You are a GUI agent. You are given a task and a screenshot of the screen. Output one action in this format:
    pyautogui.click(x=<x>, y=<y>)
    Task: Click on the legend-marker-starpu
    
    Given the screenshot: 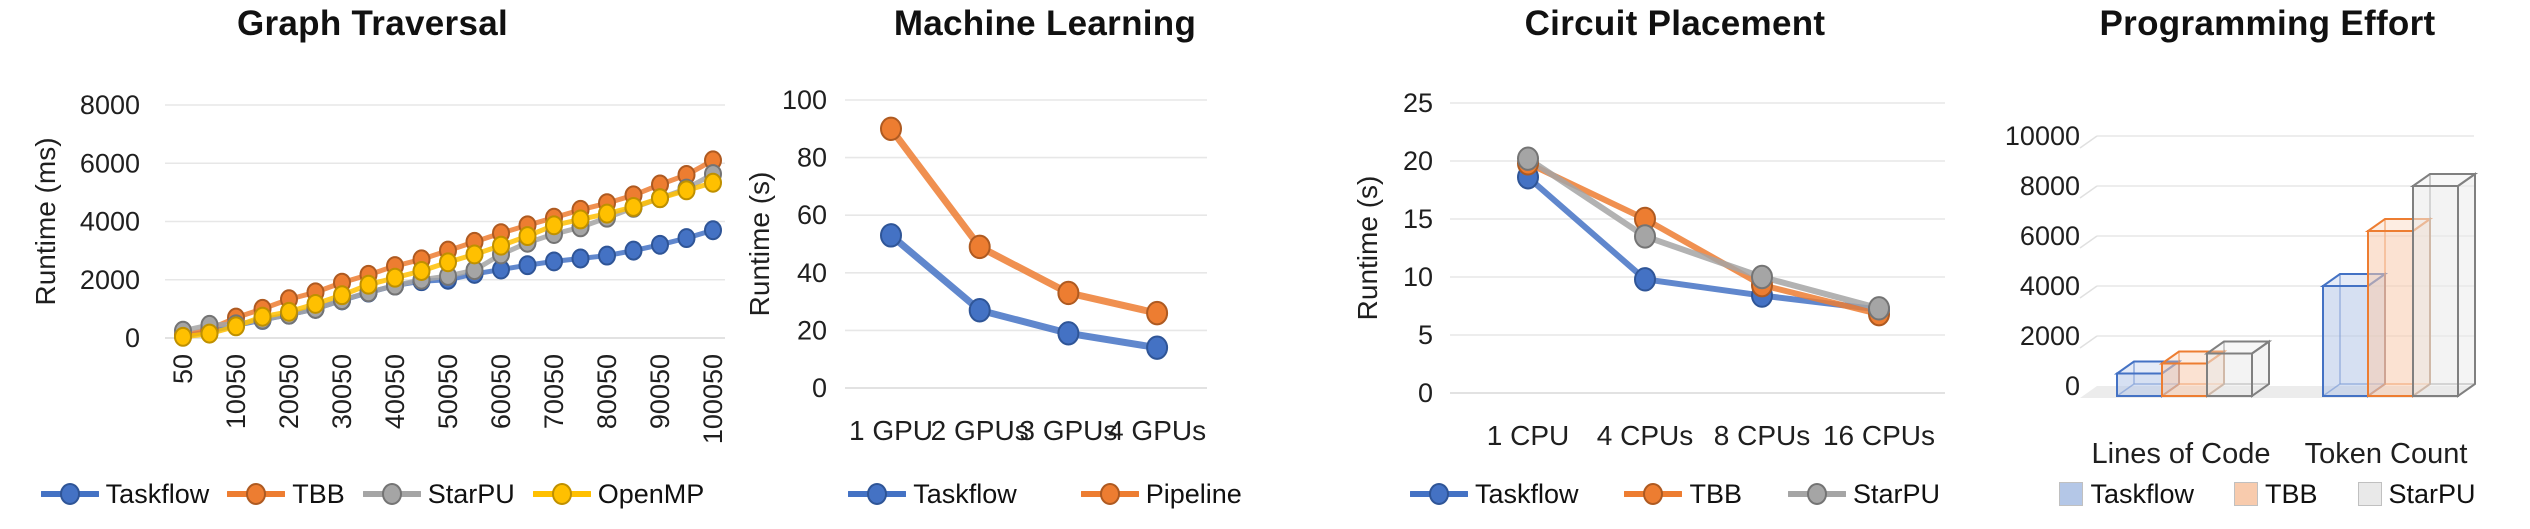 What is the action you would take?
    pyautogui.click(x=1817, y=494)
    